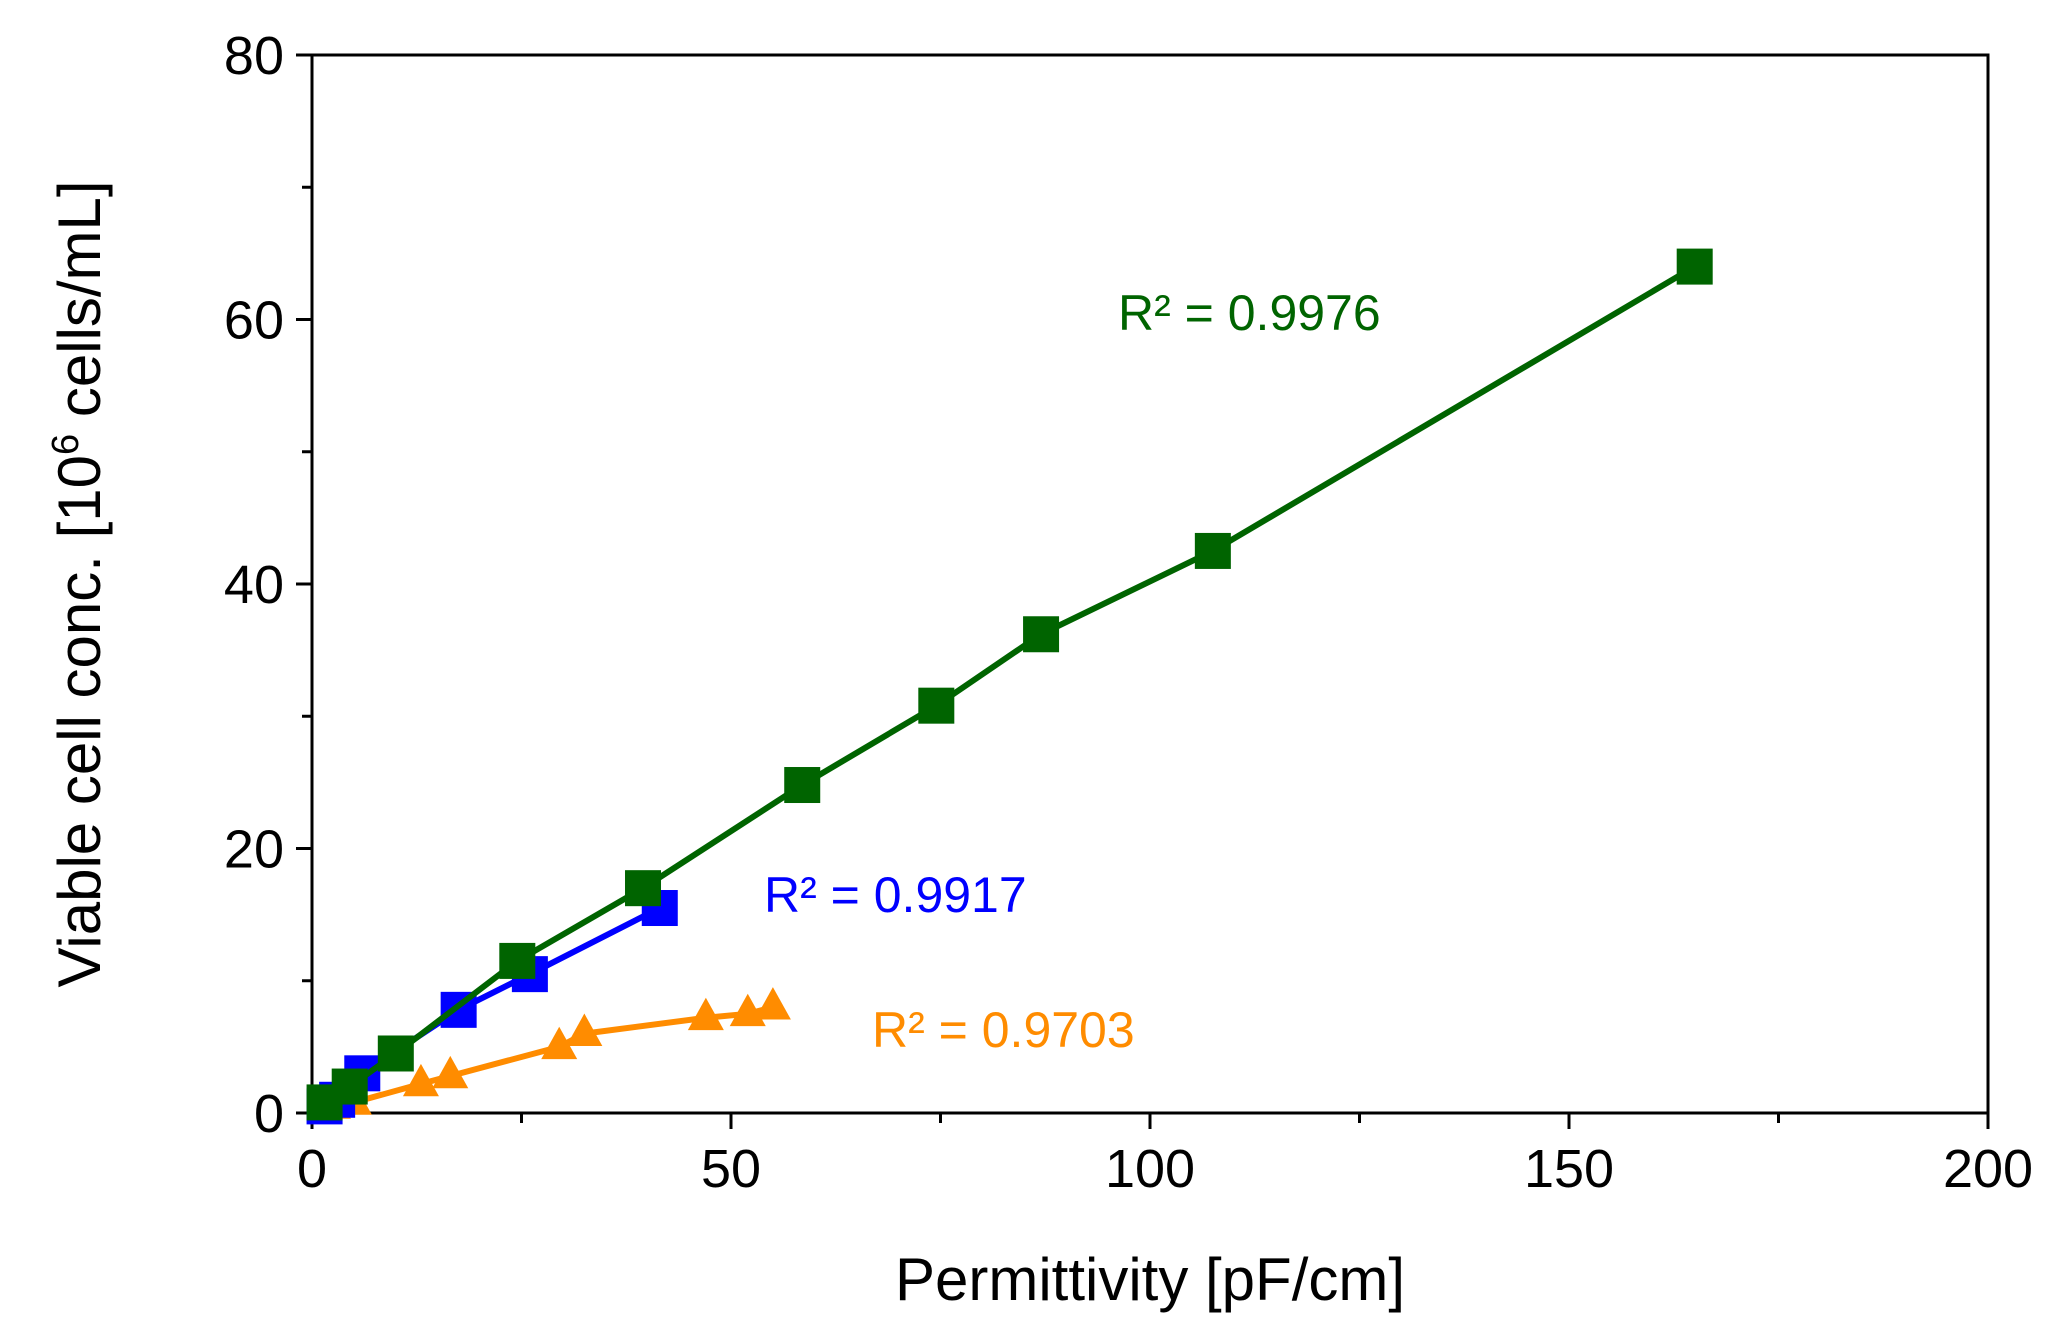 The width and height of the screenshot is (2055, 1342). What do you see at coordinates (254, 585) in the screenshot?
I see `y-tick-label: 40` at bounding box center [254, 585].